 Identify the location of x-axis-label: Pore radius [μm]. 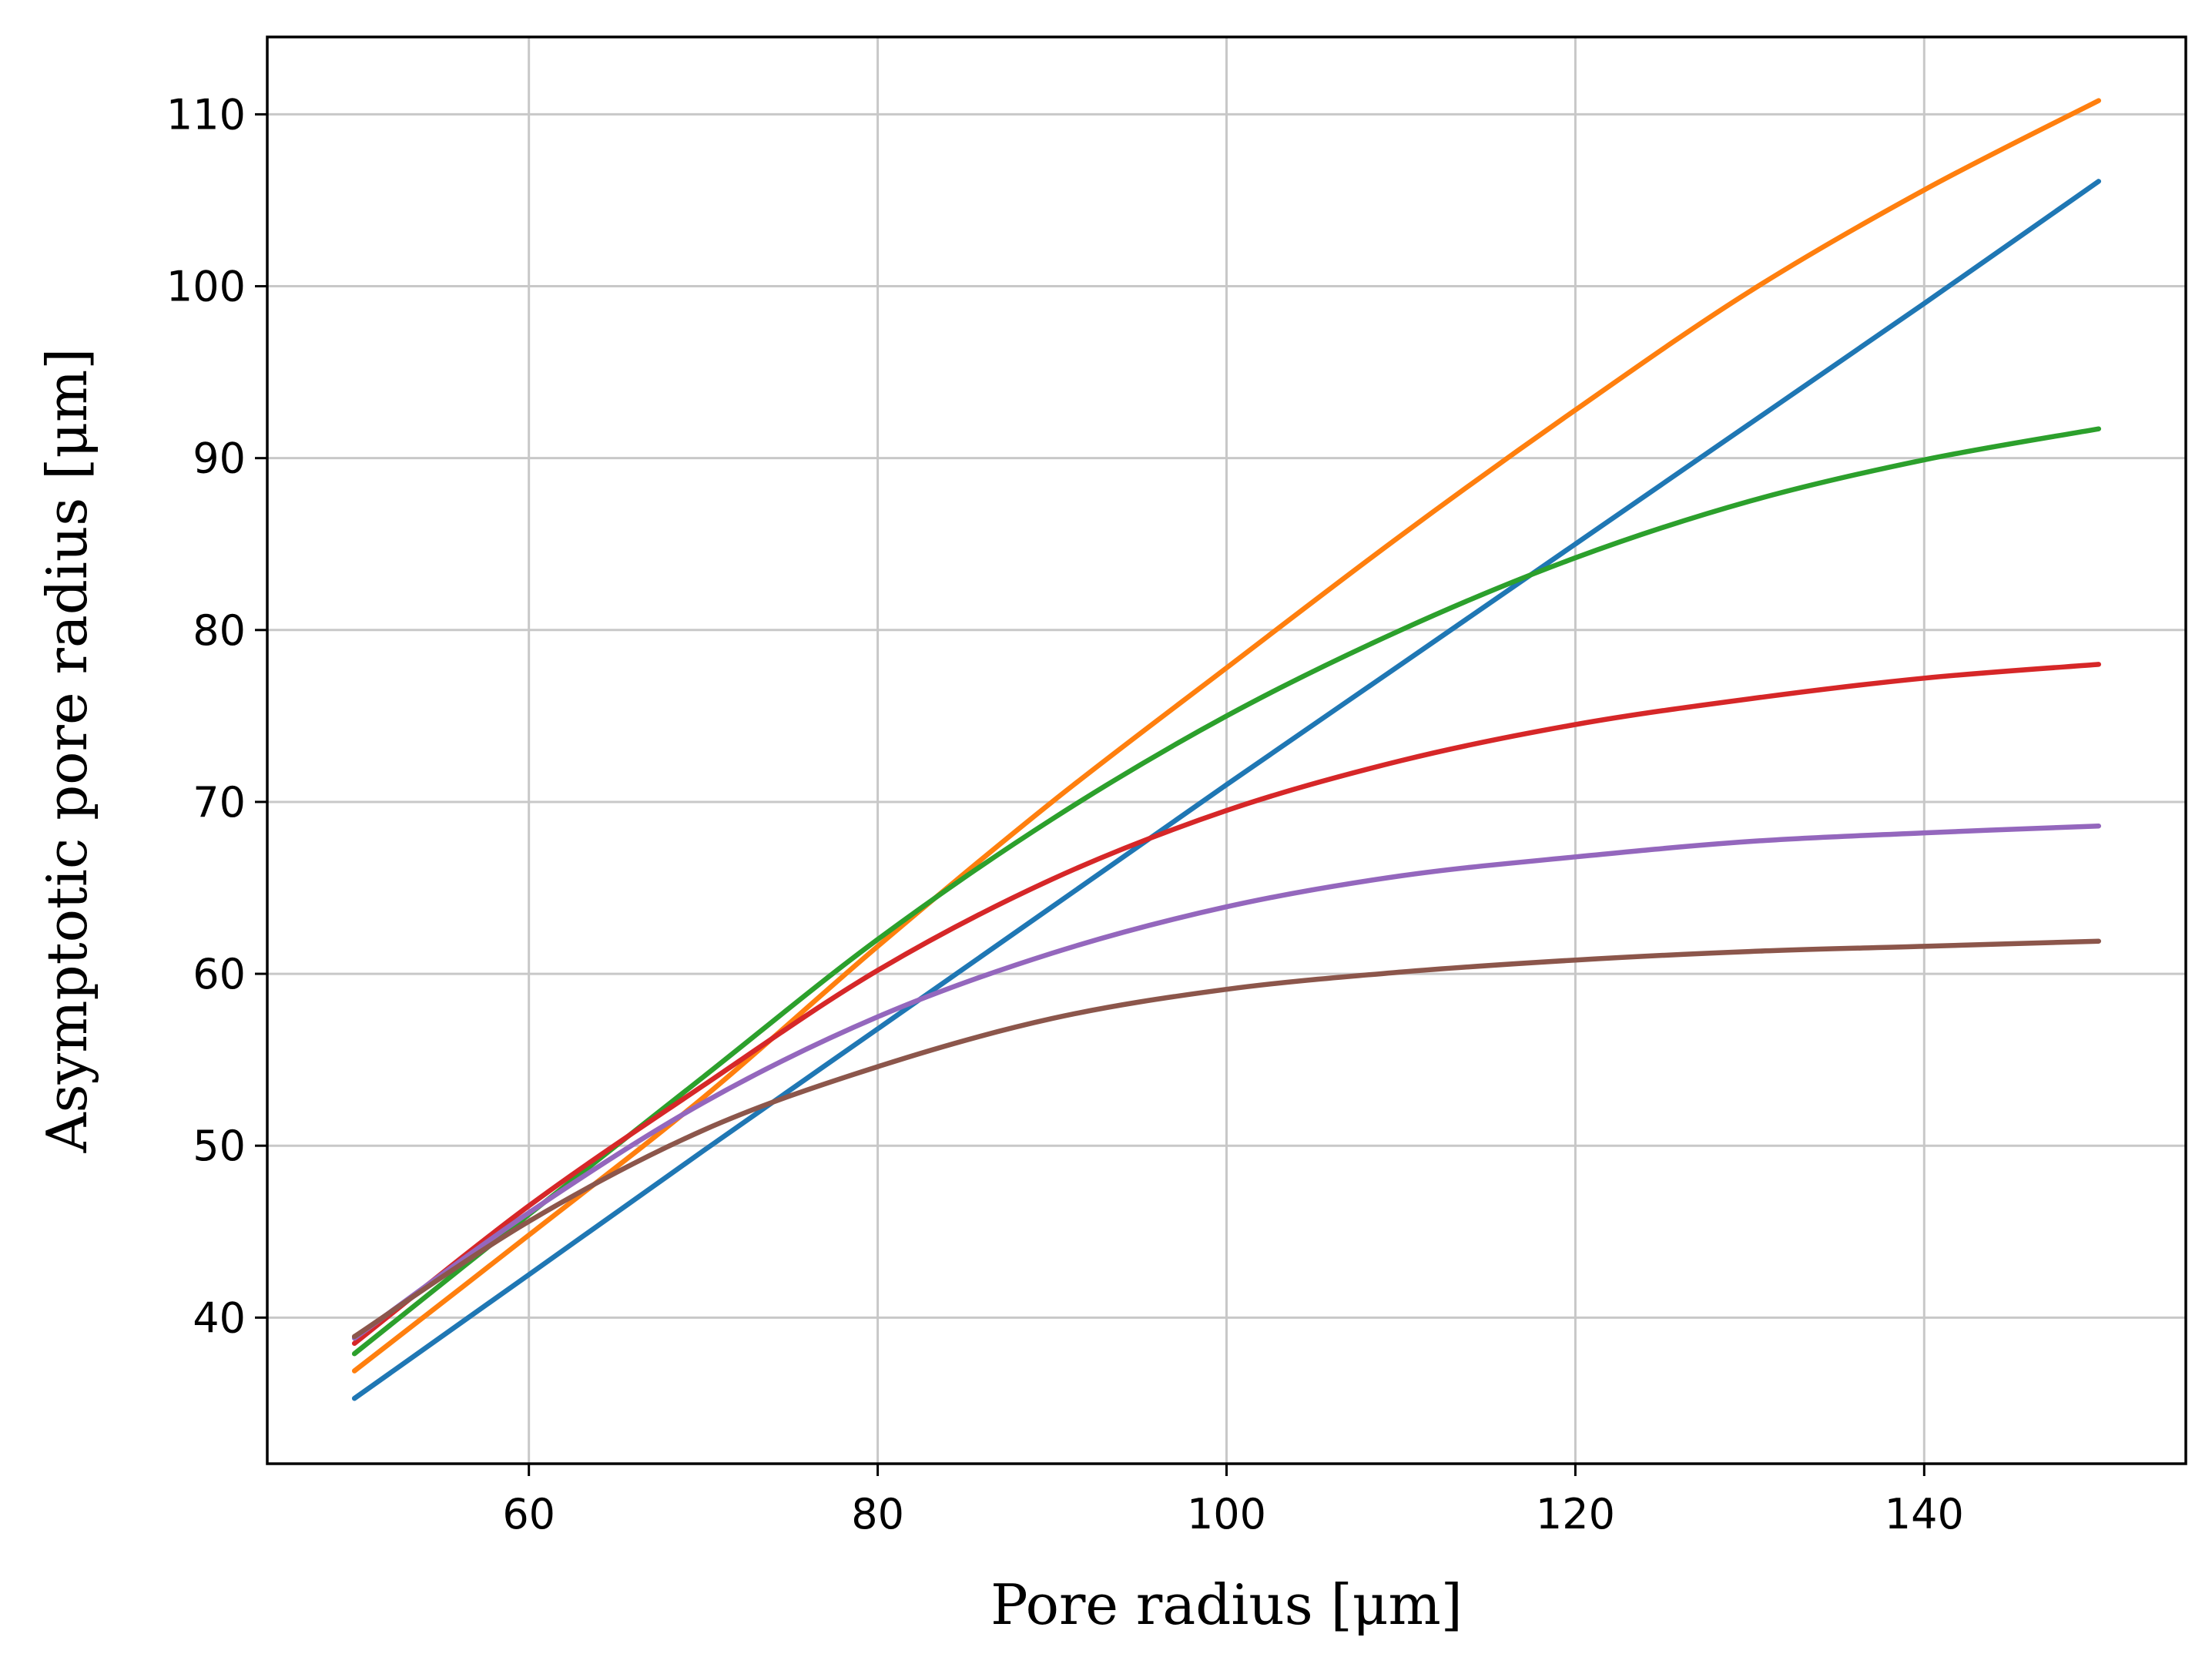
(1226, 1605).